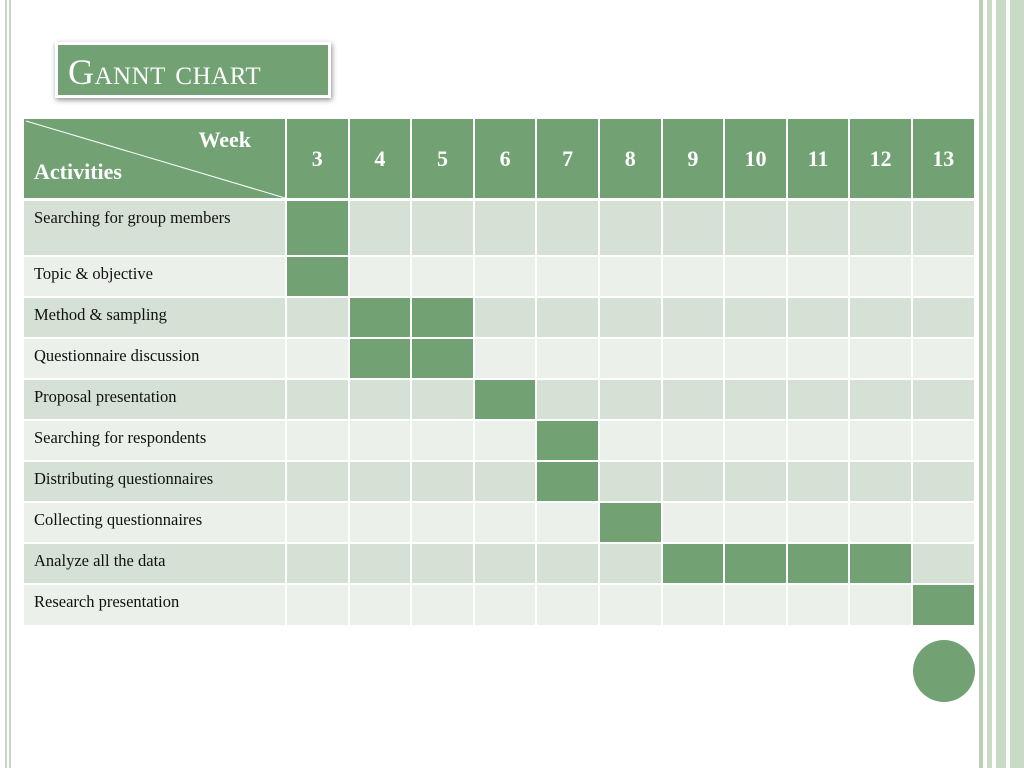  Describe the element at coordinates (155, 564) in the screenshot. I see `activity-label: Analyze all the data` at that location.